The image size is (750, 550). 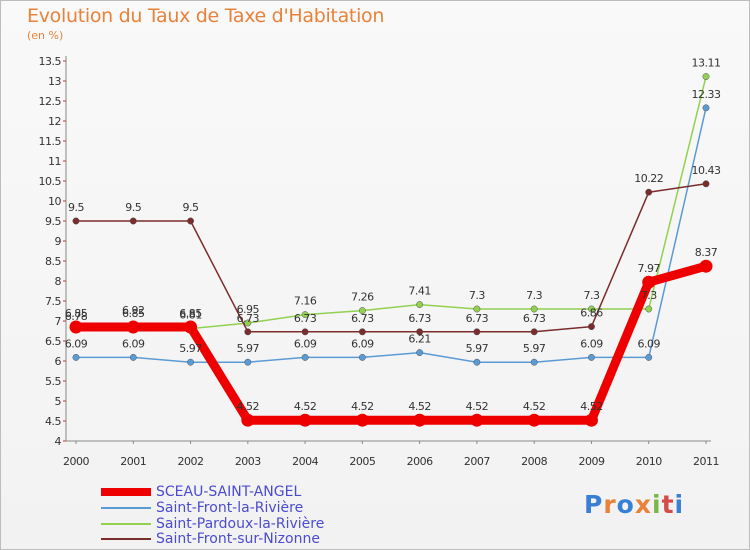 I want to click on data-label-saint-pardoux-la-riviere: 7.41, so click(x=419, y=291).